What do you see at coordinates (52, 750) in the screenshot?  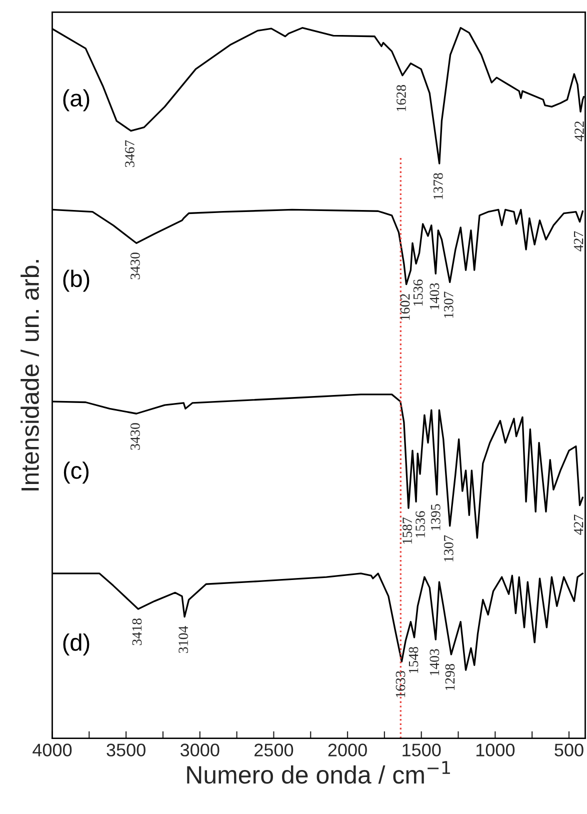 I see `x-tick-label: 4000` at bounding box center [52, 750].